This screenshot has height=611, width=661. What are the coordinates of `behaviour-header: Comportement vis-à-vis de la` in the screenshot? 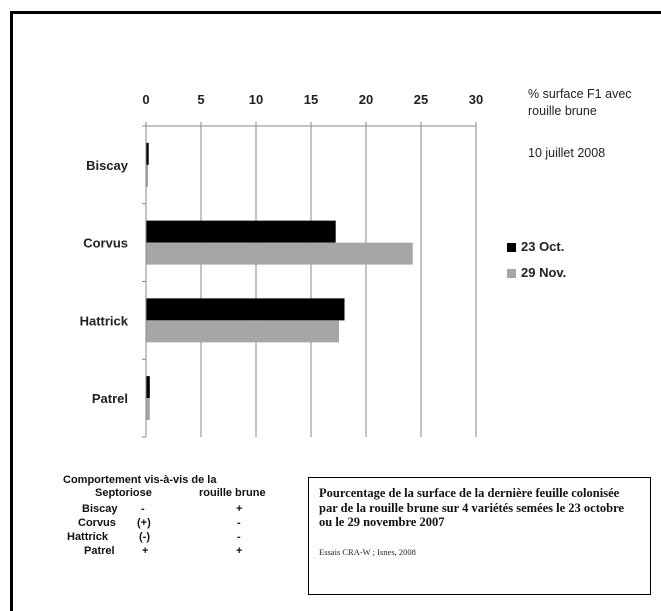 It's located at (139, 480).